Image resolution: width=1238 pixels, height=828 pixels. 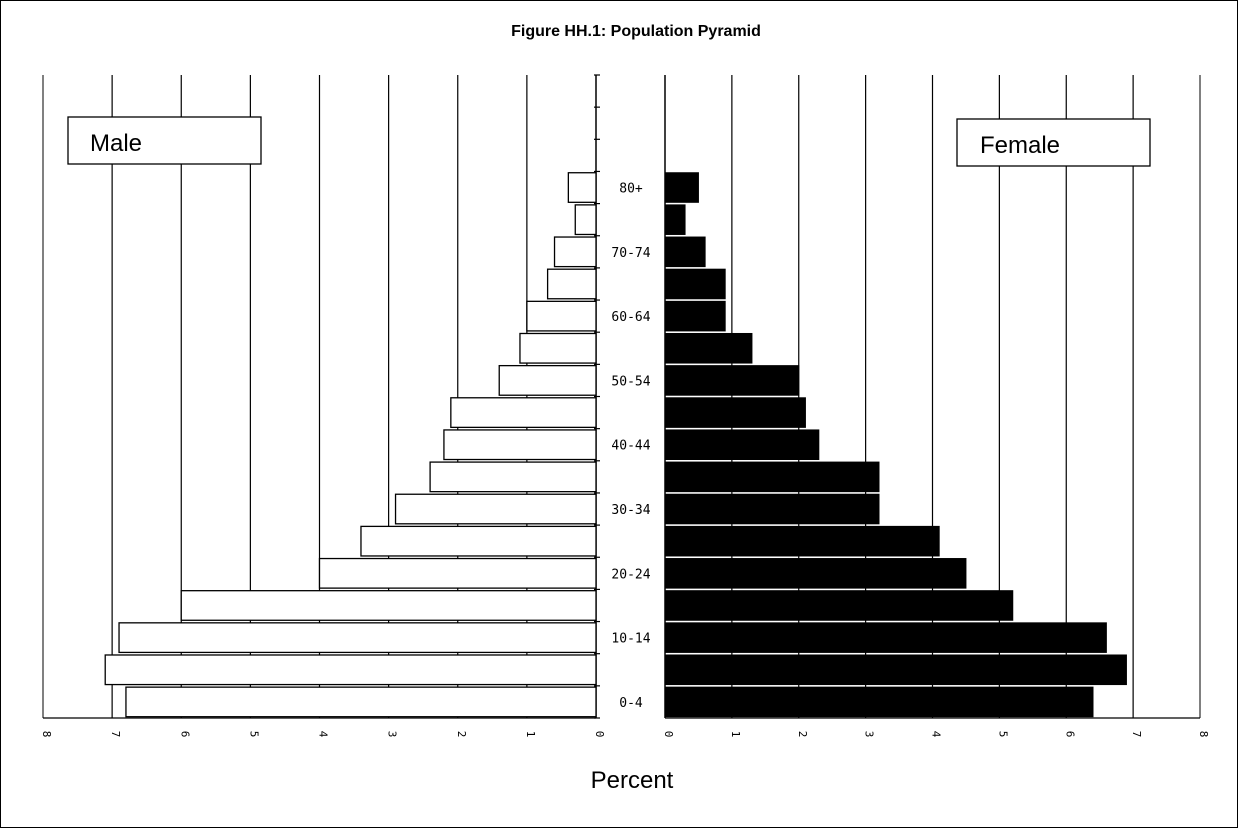 I want to click on female-tick-4: 4, so click(x=936, y=734).